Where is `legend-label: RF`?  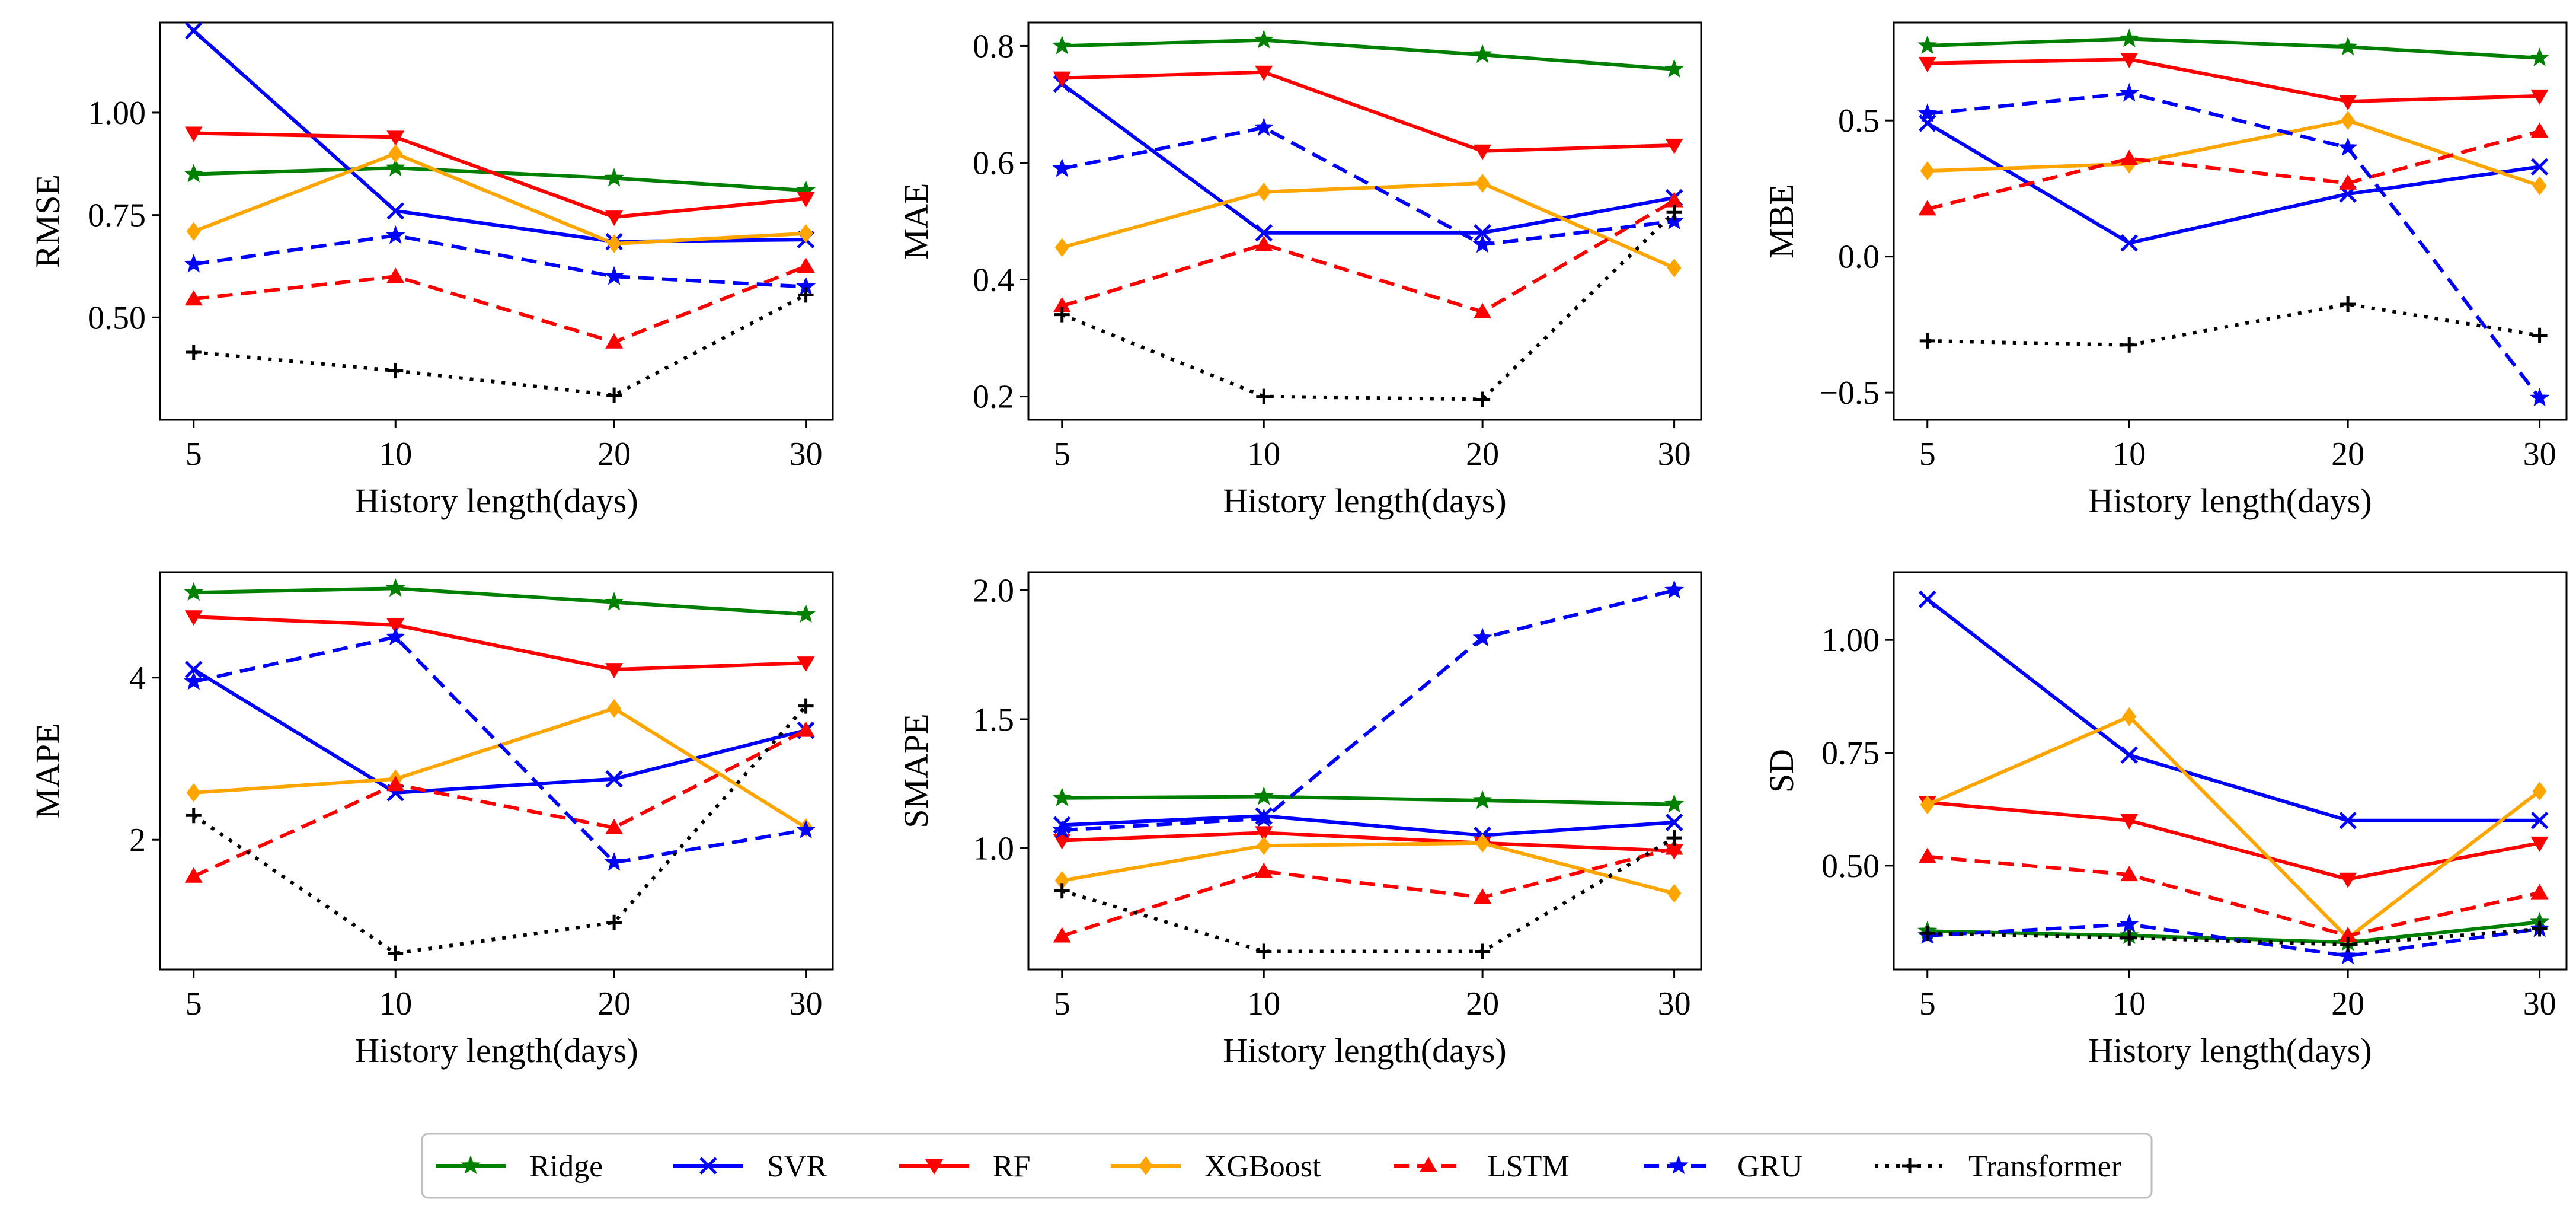
legend-label: RF is located at coordinates (1012, 1167).